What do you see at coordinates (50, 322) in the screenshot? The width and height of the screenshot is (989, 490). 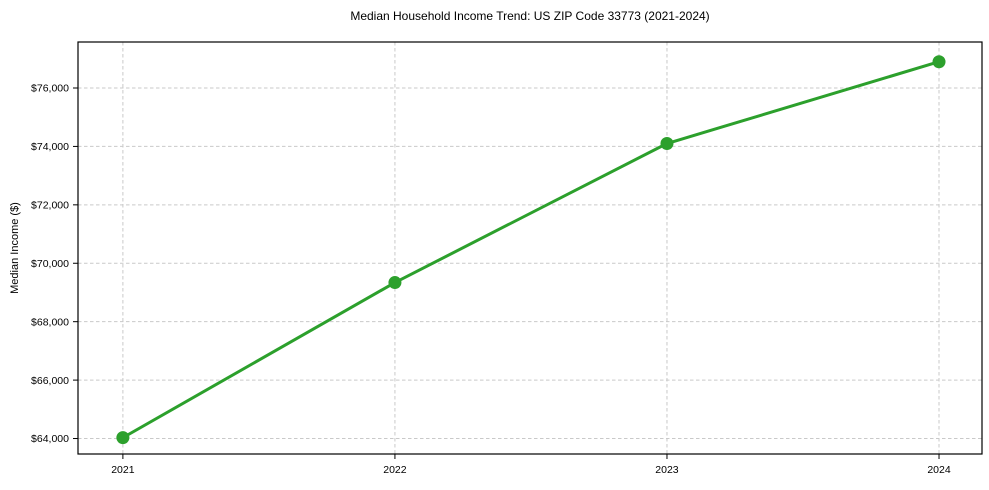 I see `y-tick-label: $68,000` at bounding box center [50, 322].